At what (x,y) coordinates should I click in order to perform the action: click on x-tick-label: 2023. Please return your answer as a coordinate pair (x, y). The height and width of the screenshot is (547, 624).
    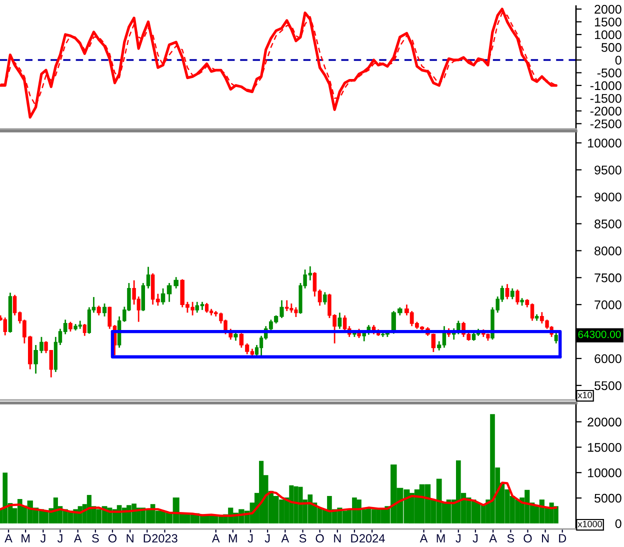
    Looking at the image, I should click on (165, 538).